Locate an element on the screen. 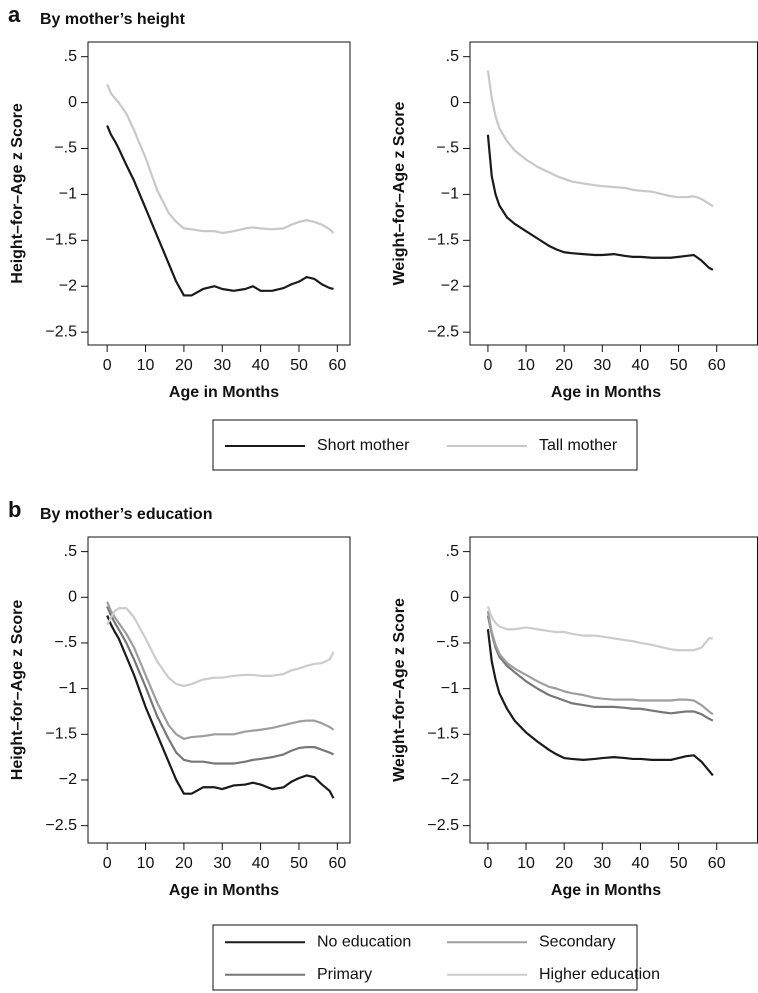  panel-label: b is located at coordinates (14, 509).